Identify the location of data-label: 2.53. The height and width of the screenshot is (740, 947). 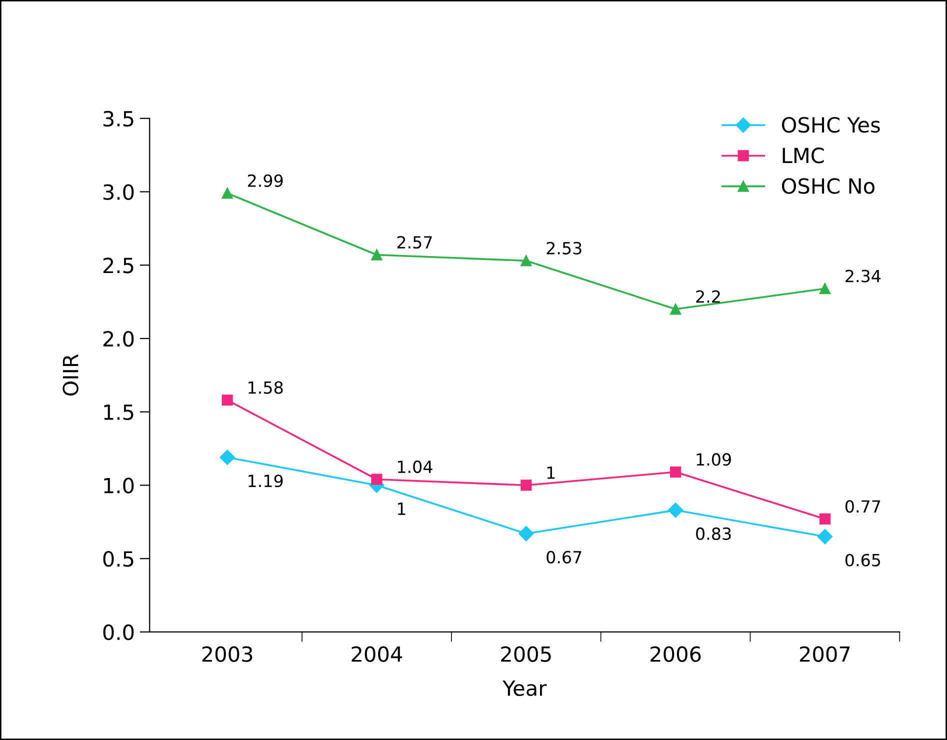
(564, 248).